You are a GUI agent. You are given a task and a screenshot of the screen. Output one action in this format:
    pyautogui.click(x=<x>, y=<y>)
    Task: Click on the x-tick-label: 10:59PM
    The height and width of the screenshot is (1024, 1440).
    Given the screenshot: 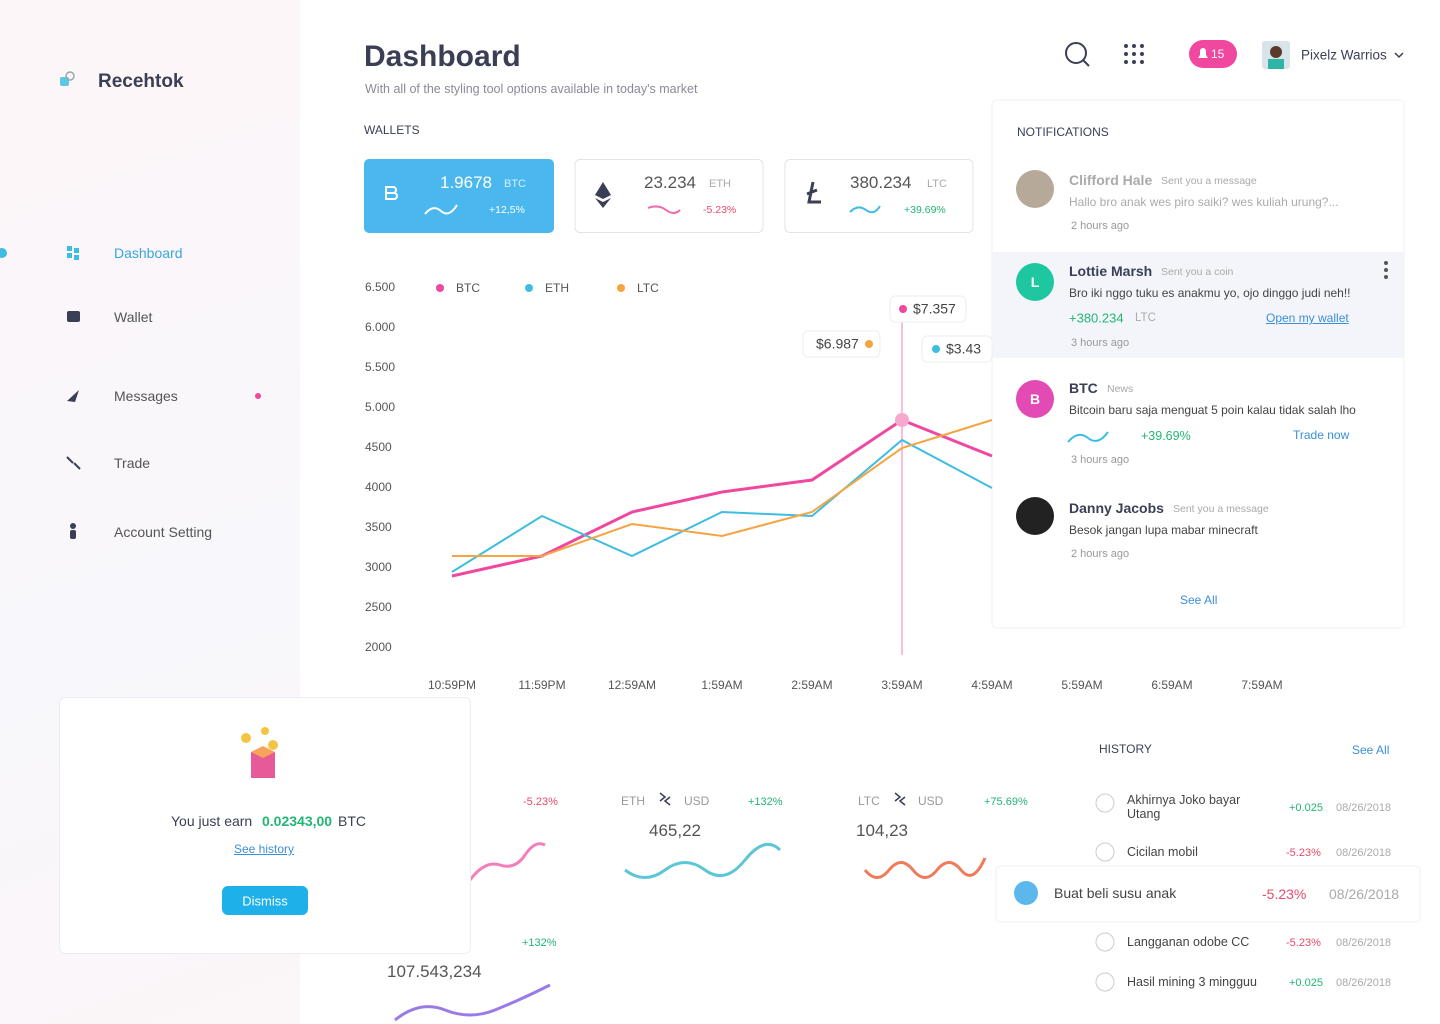 What is the action you would take?
    pyautogui.click(x=452, y=685)
    